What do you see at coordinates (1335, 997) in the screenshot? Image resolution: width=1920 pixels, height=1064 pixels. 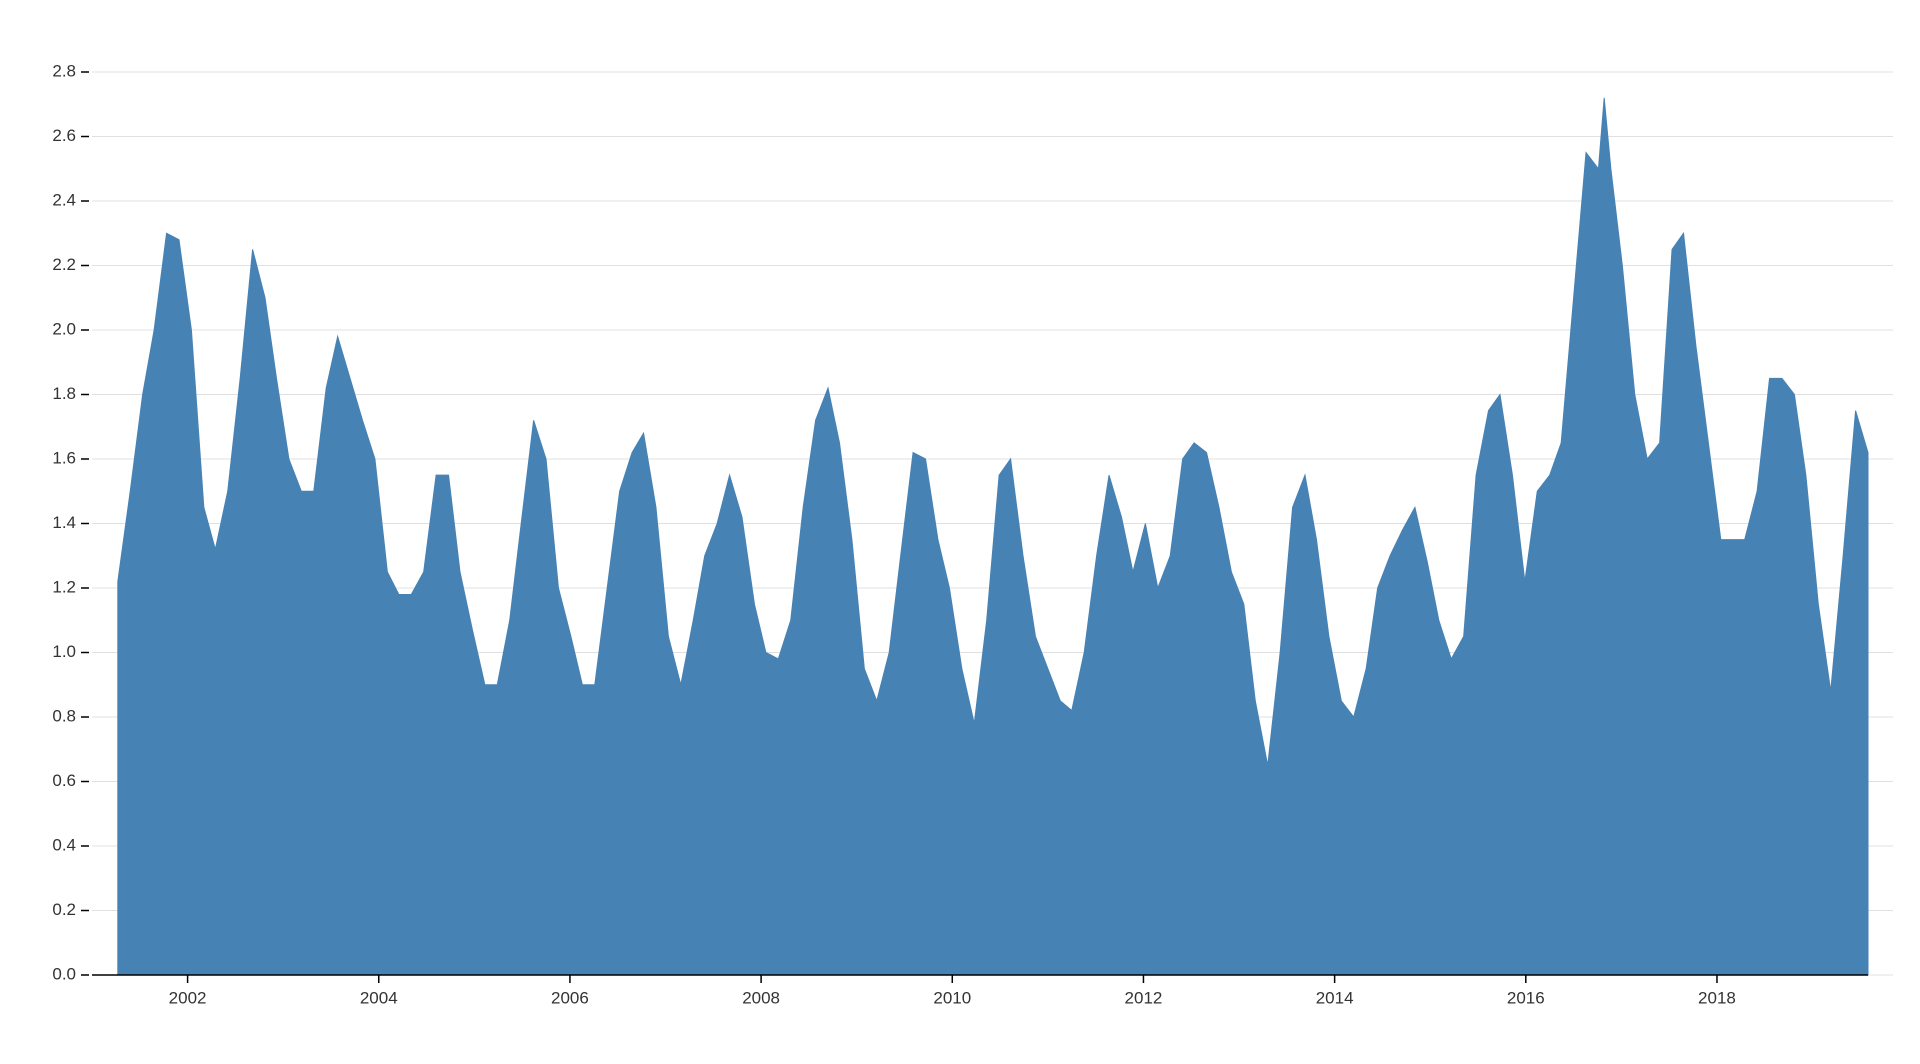 I see `x-tick-label: 2014` at bounding box center [1335, 997].